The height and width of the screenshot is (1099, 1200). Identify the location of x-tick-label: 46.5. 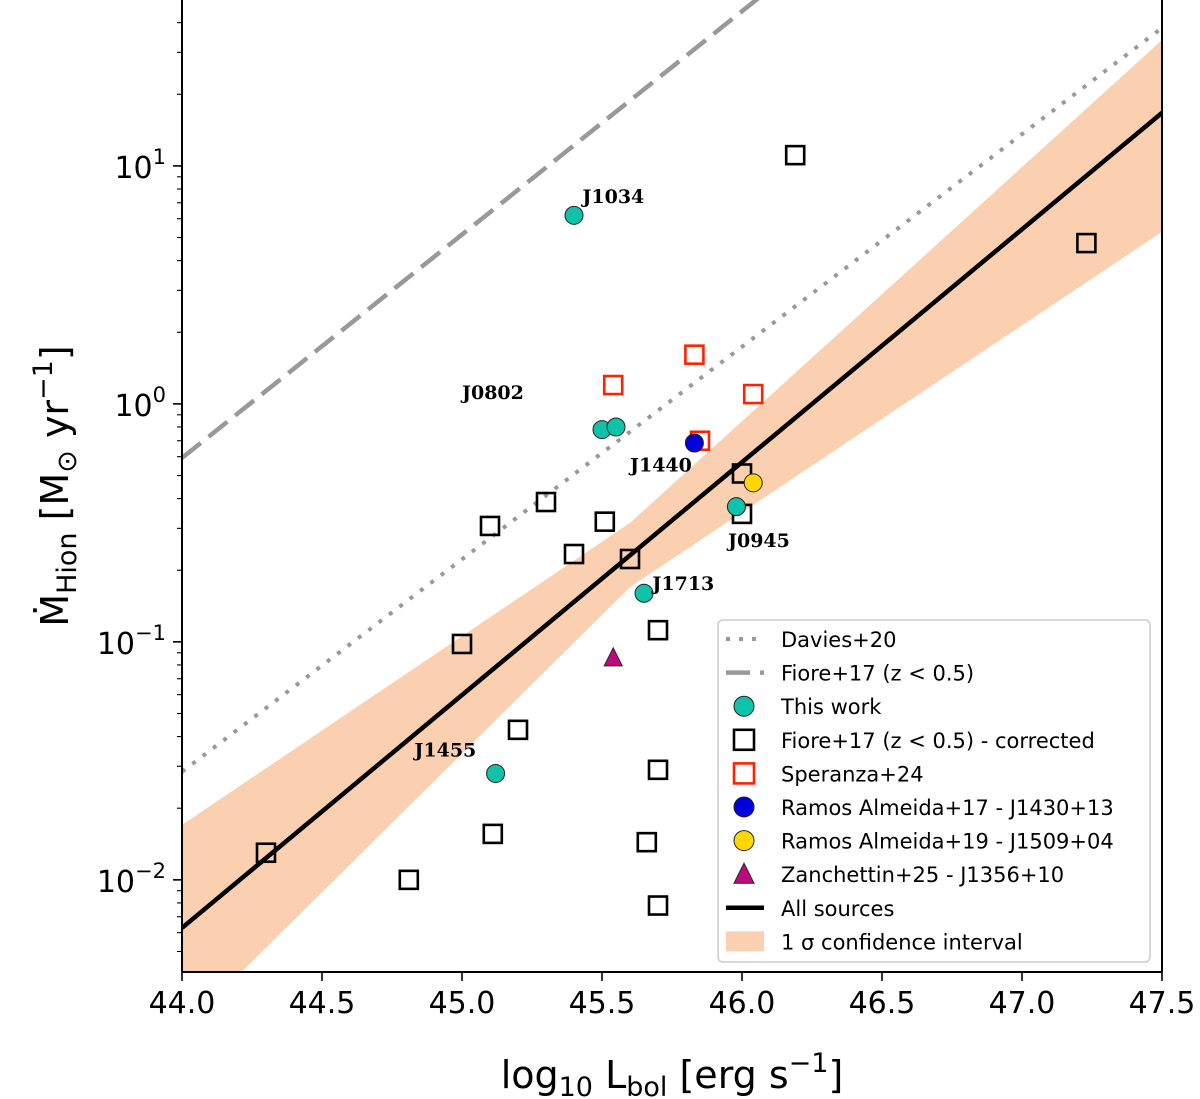
(882, 1003).